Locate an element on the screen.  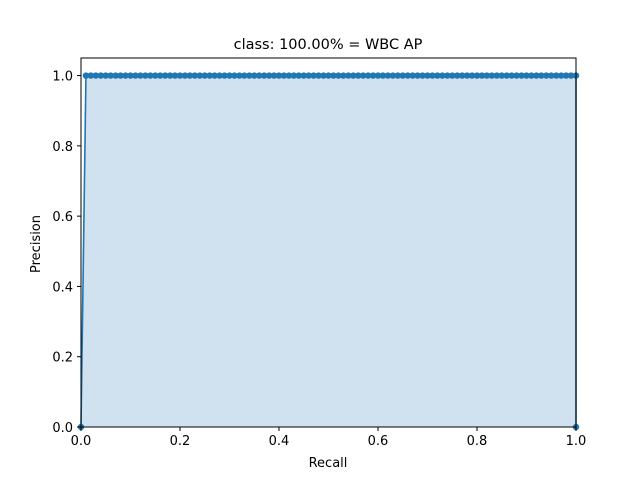
x-tick-label: 0.2 is located at coordinates (180, 441).